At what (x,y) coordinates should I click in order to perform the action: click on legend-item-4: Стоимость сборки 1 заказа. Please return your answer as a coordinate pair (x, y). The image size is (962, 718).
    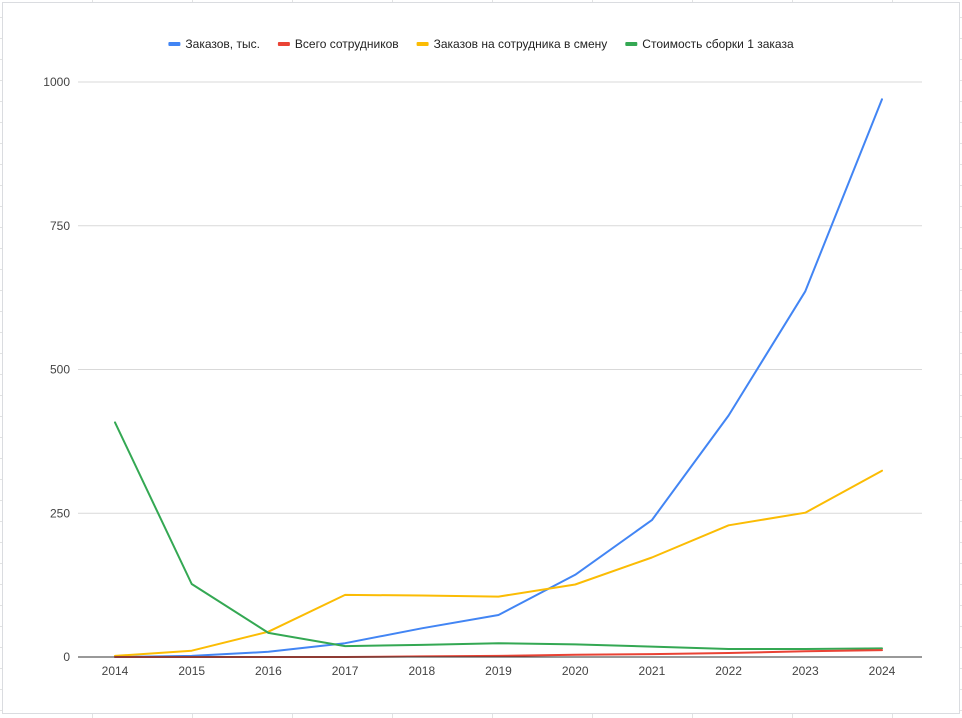
    Looking at the image, I should click on (709, 44).